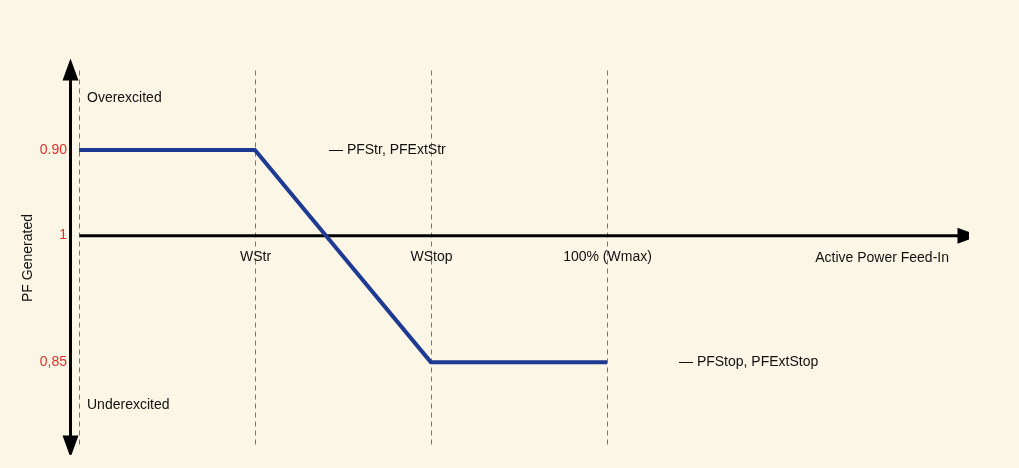 This screenshot has width=1019, height=468. Describe the element at coordinates (388, 149) in the screenshot. I see `annotation: — PFStr, PFExtStr` at that location.